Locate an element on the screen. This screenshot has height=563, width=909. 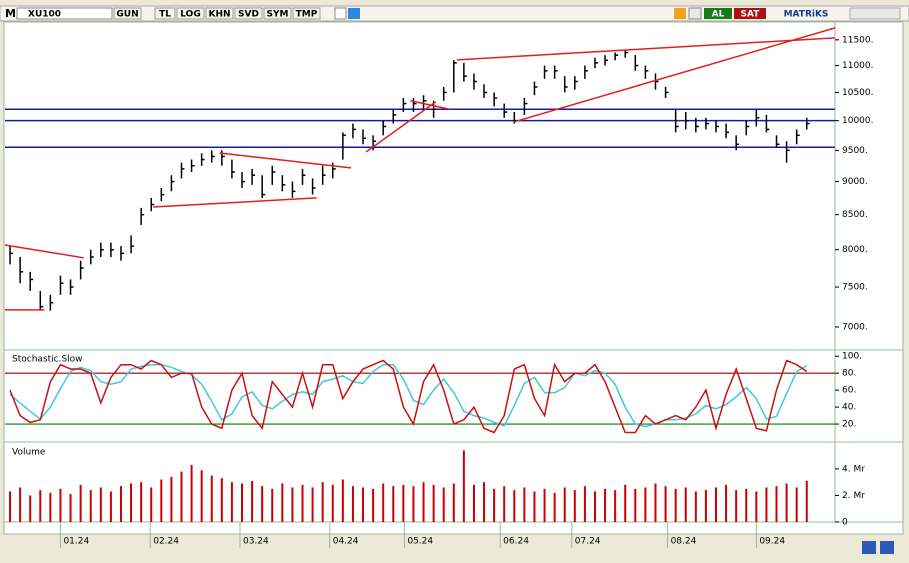
x-tick-label: 04.24 is located at coordinates (346, 542).